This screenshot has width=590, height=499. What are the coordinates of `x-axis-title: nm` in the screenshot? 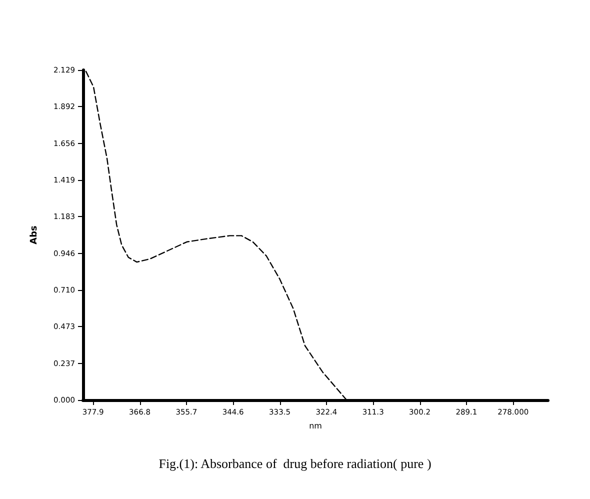 It's located at (315, 426).